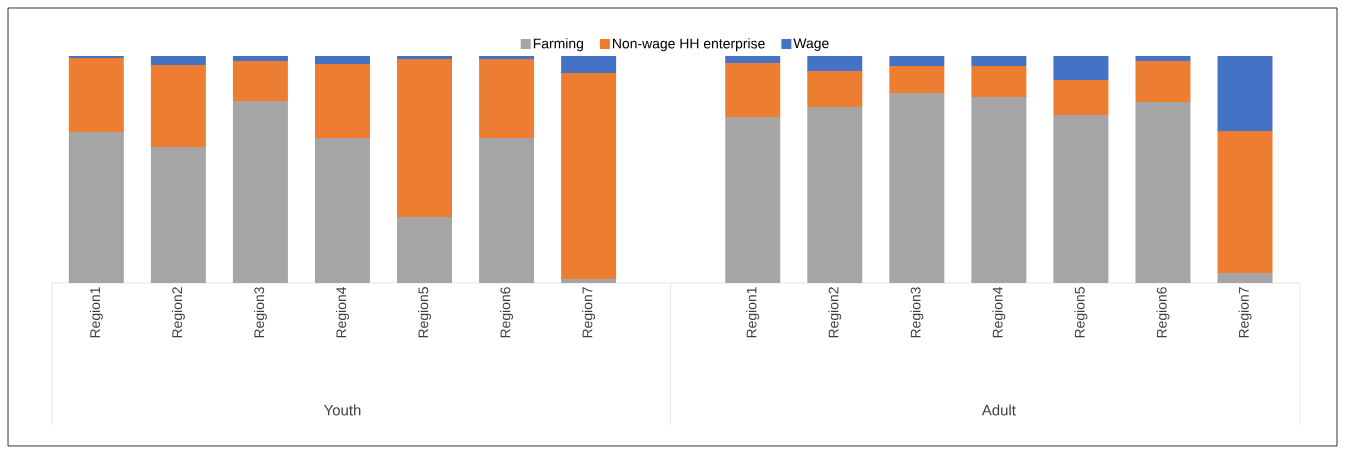 The width and height of the screenshot is (1345, 454). I want to click on text: Youth, so click(342, 410).